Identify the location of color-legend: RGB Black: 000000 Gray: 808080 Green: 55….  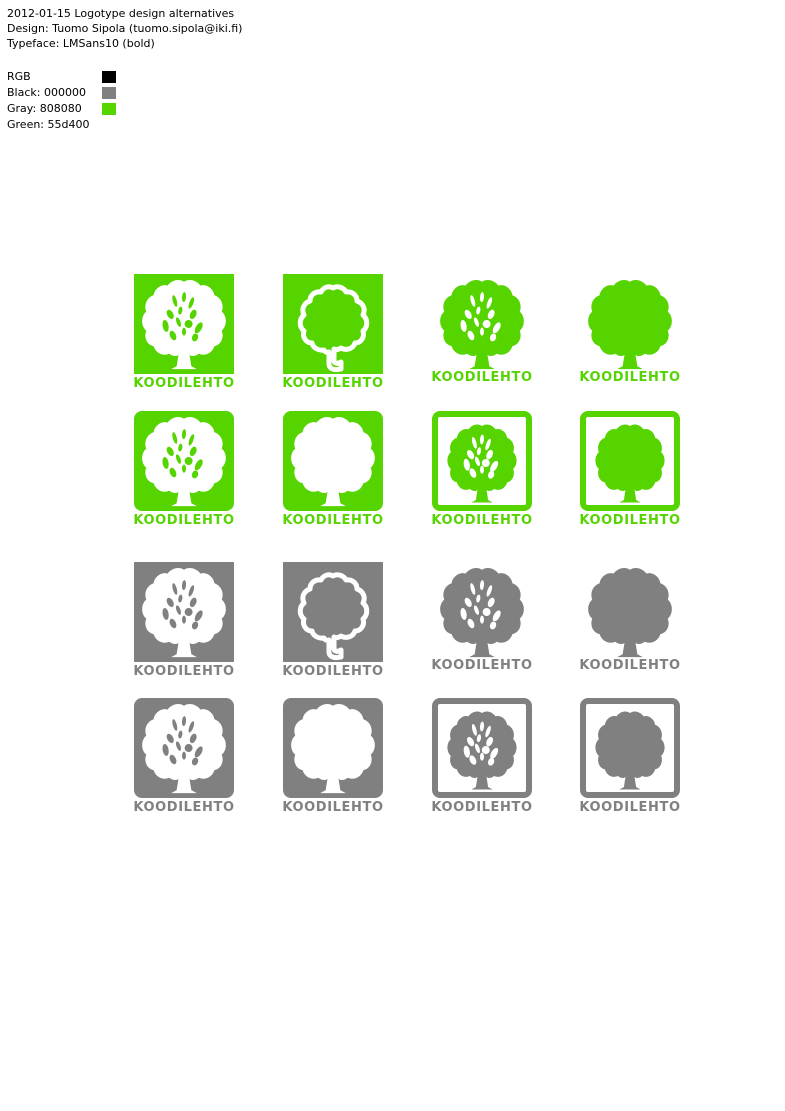
(61, 101).